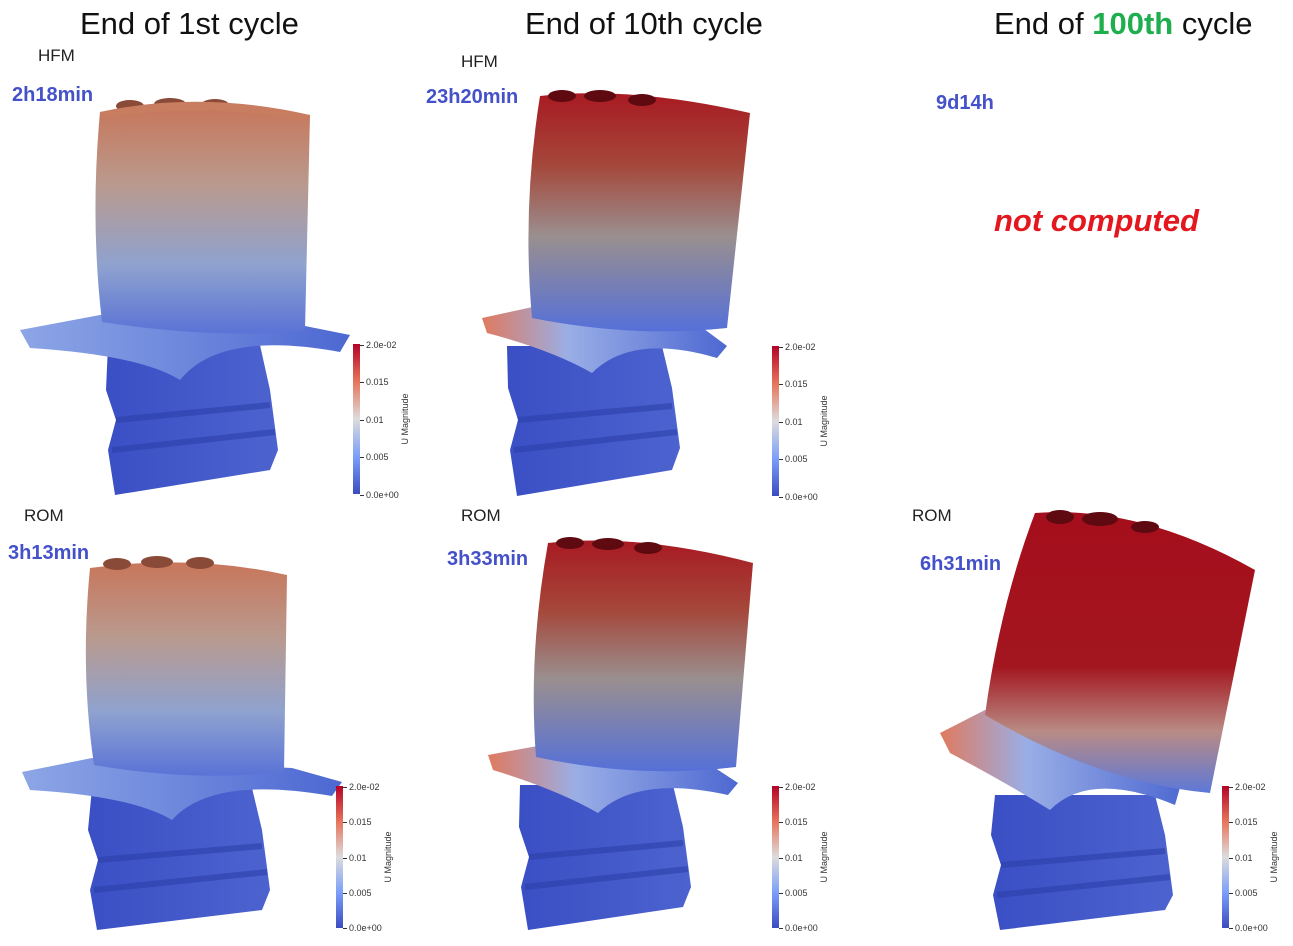 This screenshot has width=1293, height=946. What do you see at coordinates (189, 23) in the screenshot?
I see `column-title-1st-cycle: End of 1st cycle` at bounding box center [189, 23].